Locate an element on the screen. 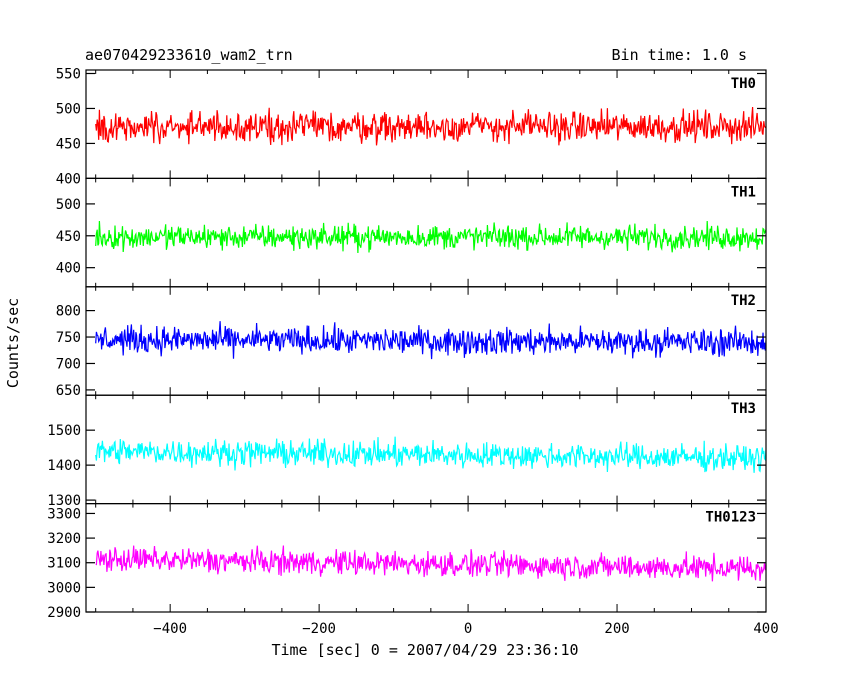  series-line-th0 is located at coordinates (430, 126).